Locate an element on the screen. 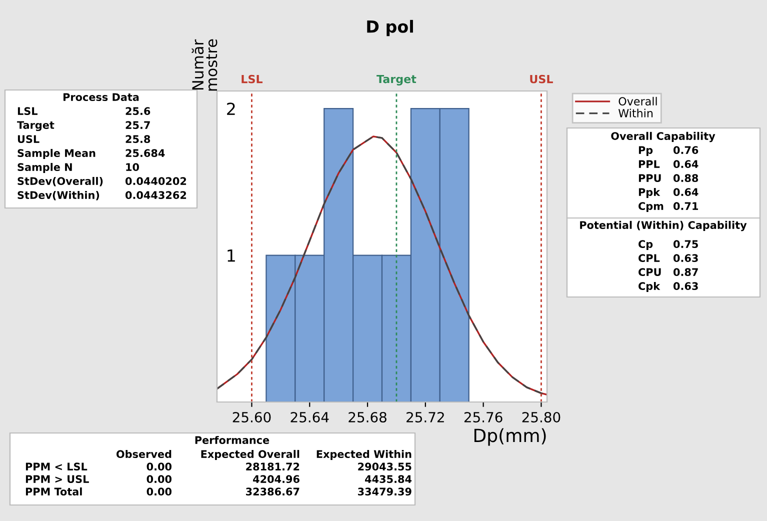 Image resolution: width=767 pixels, height=521 pixels. ref-line-label: Target is located at coordinates (396, 80).